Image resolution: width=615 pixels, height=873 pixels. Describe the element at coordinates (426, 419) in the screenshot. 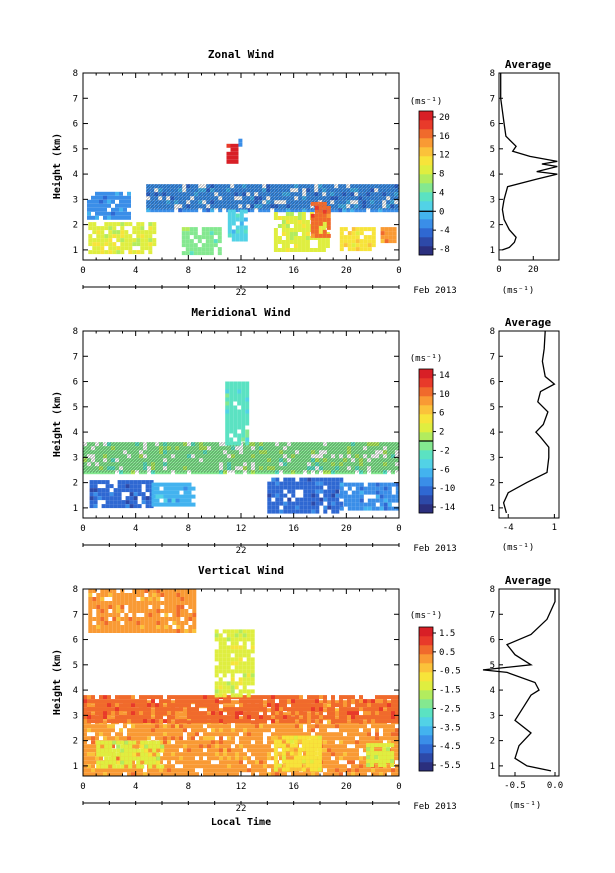

I see `colorbar-swatch` at that location.